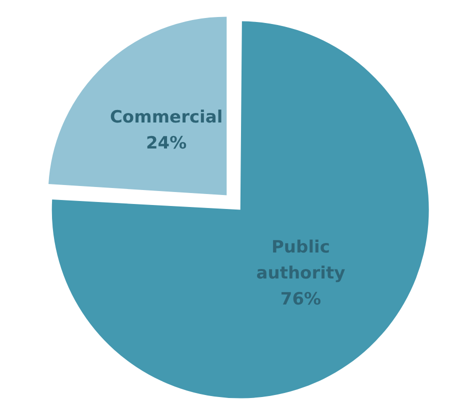 The width and height of the screenshot is (467, 405). What do you see at coordinates (301, 260) in the screenshot?
I see `slice-label: Public authority` at bounding box center [301, 260].